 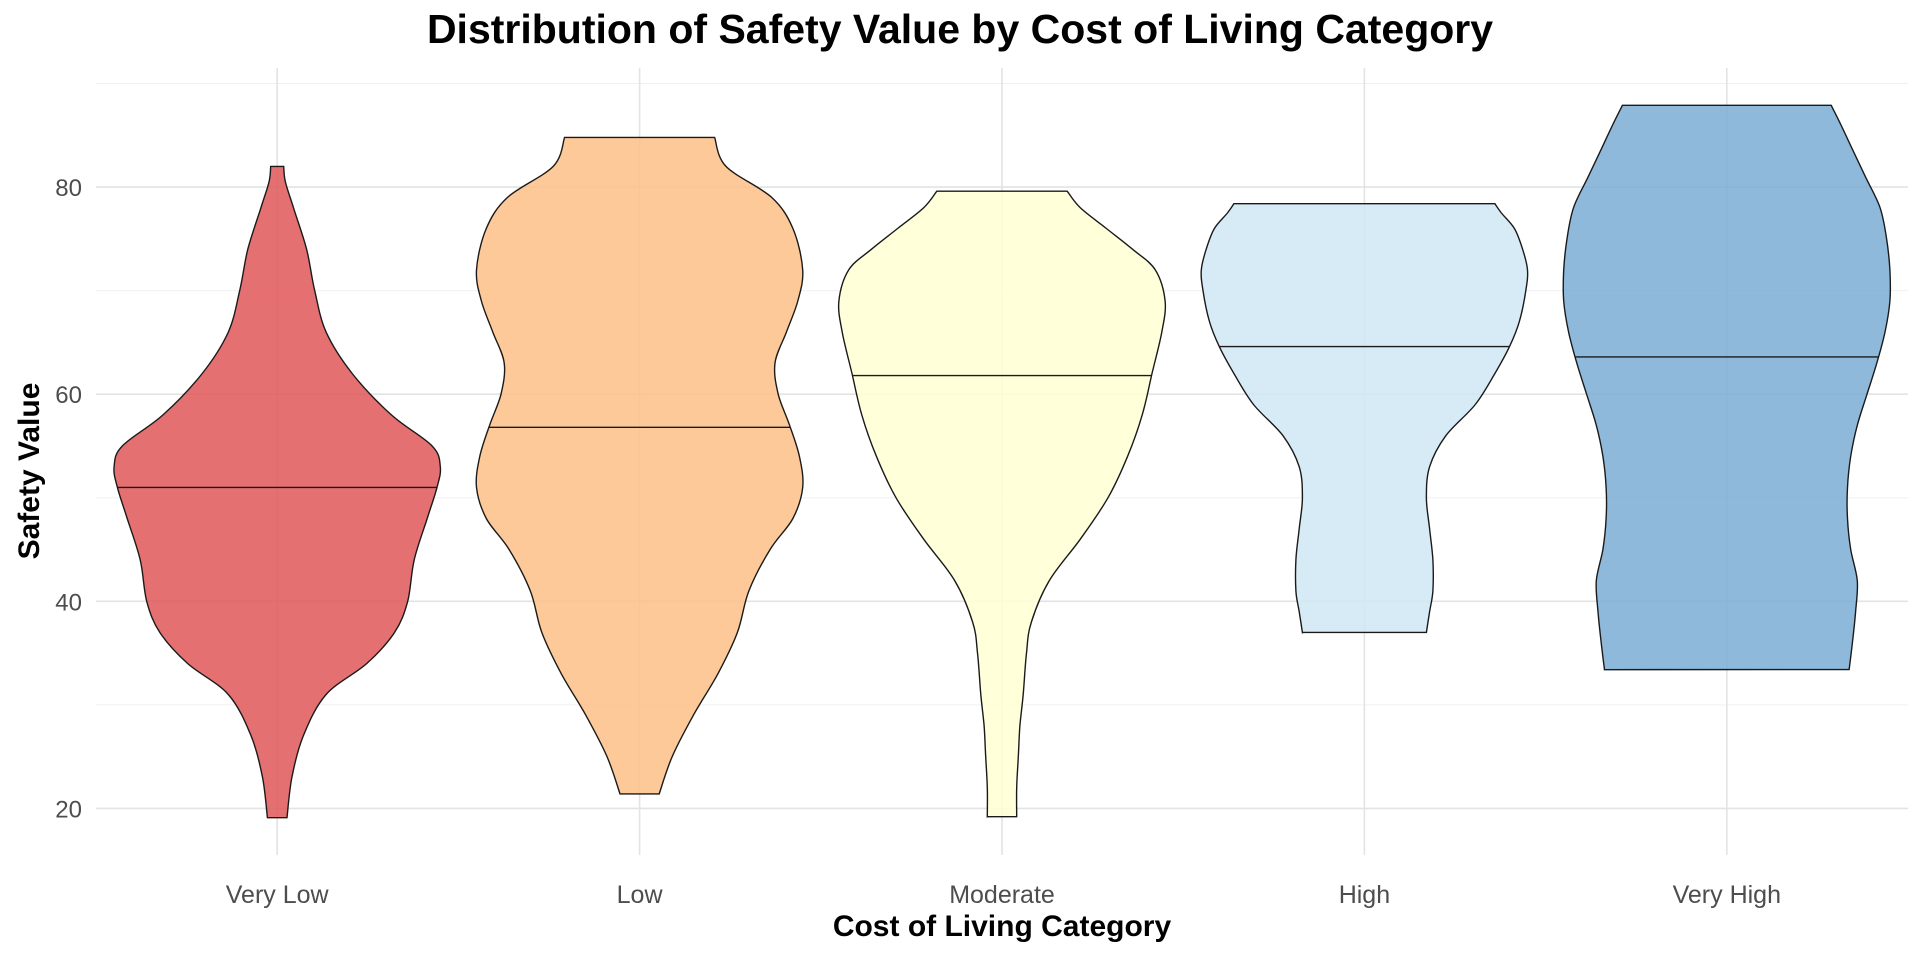 What do you see at coordinates (1002, 504) in the screenshot?
I see `violin-moderate` at bounding box center [1002, 504].